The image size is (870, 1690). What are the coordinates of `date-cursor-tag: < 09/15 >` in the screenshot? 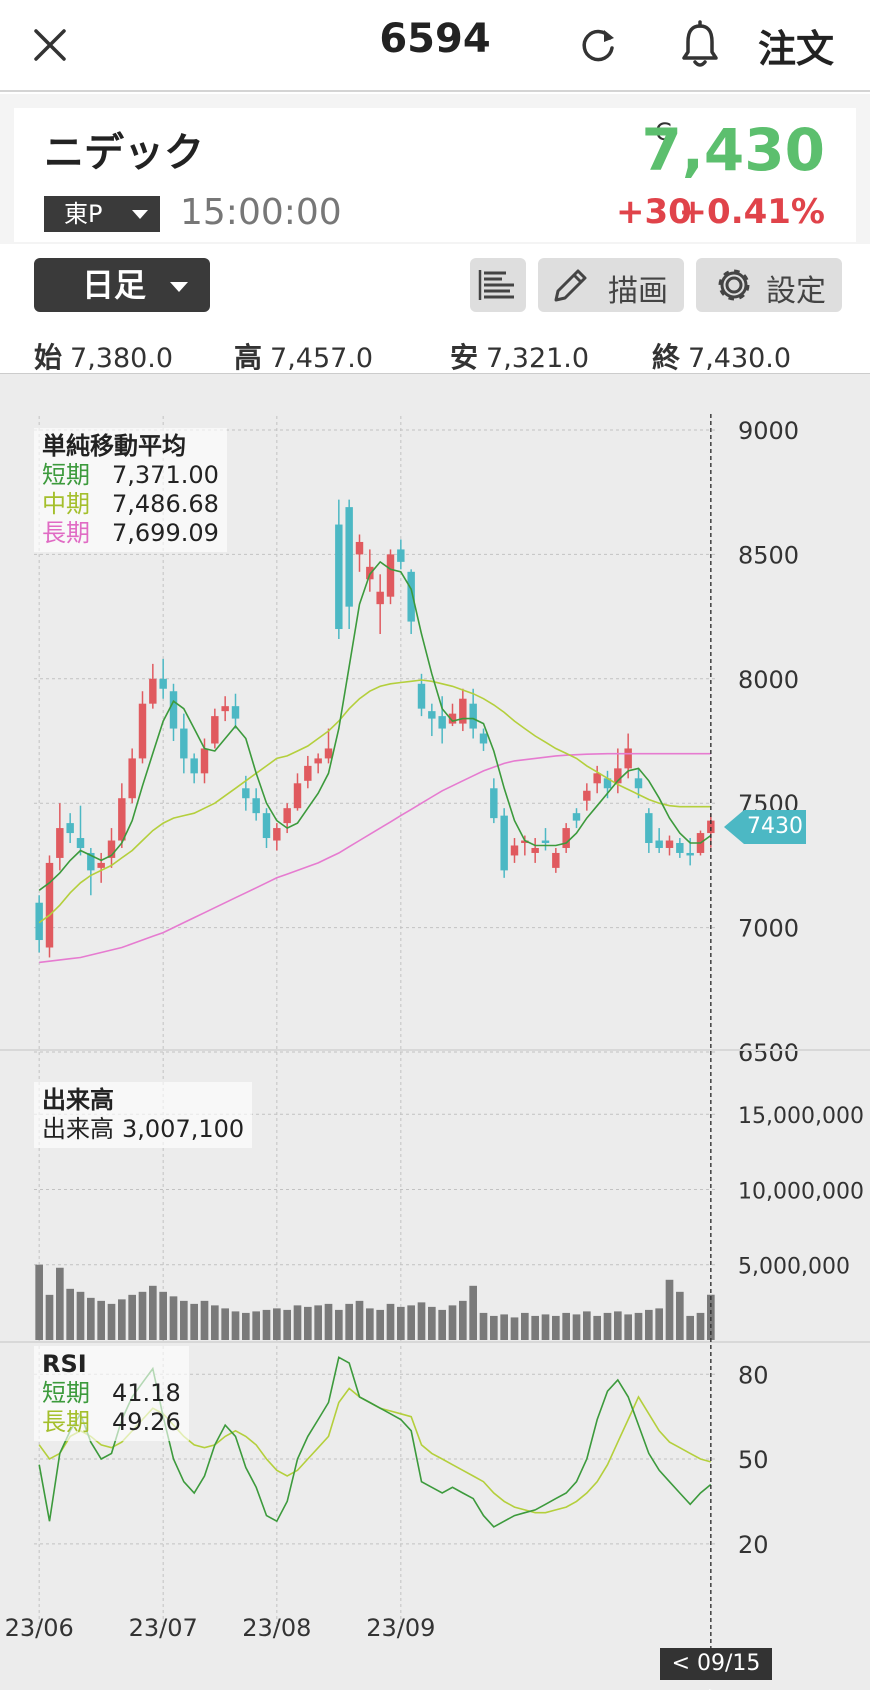 It's located at (716, 1669).